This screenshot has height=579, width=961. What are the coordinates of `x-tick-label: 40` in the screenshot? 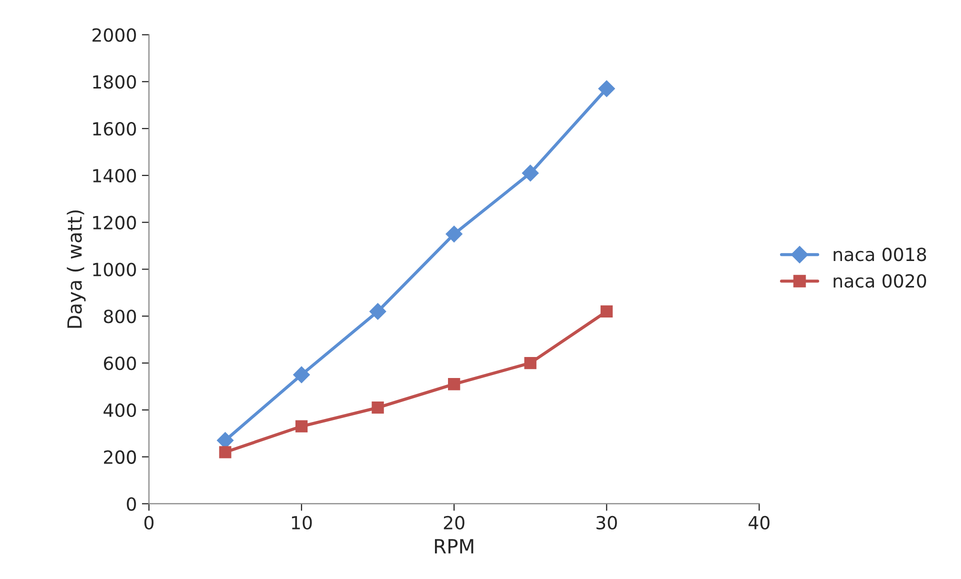 It's located at (759, 523).